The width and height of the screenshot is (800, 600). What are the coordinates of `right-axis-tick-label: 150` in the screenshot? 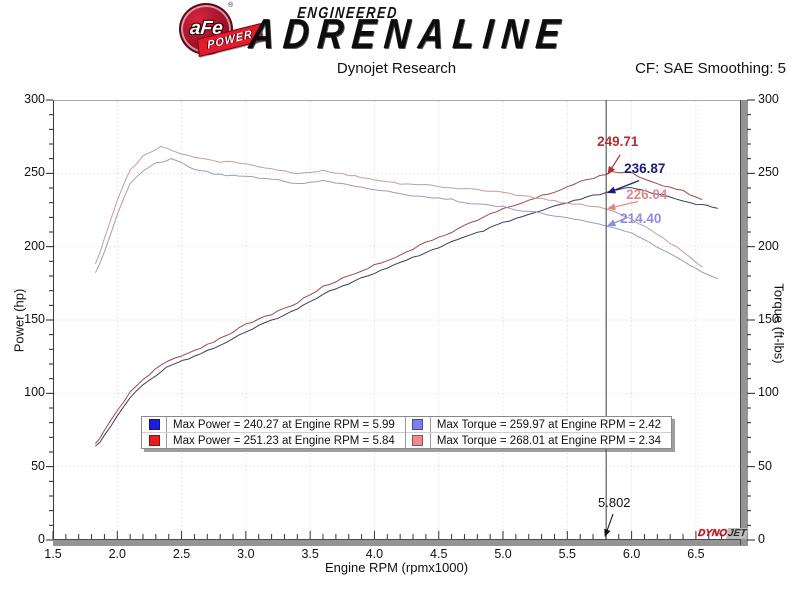 It's located at (768, 319).